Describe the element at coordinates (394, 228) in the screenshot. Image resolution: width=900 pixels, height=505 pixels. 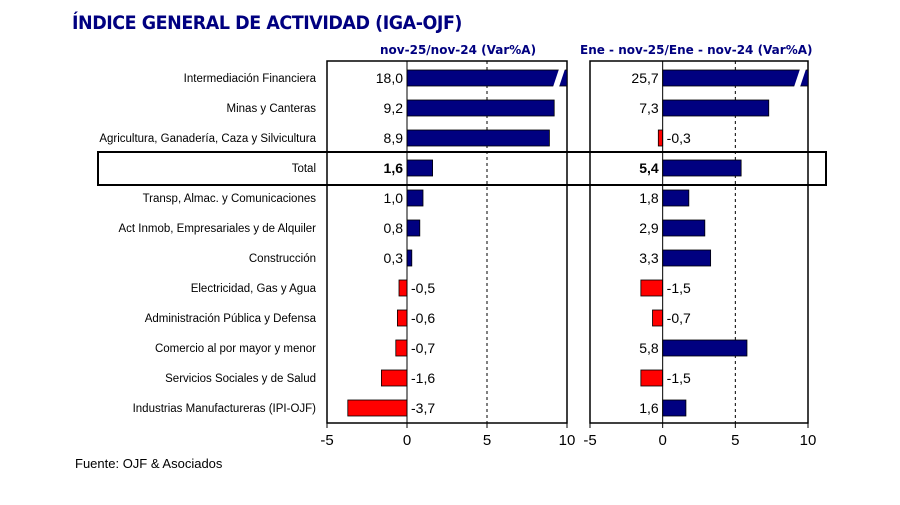
I see `data-label: 0,8` at that location.